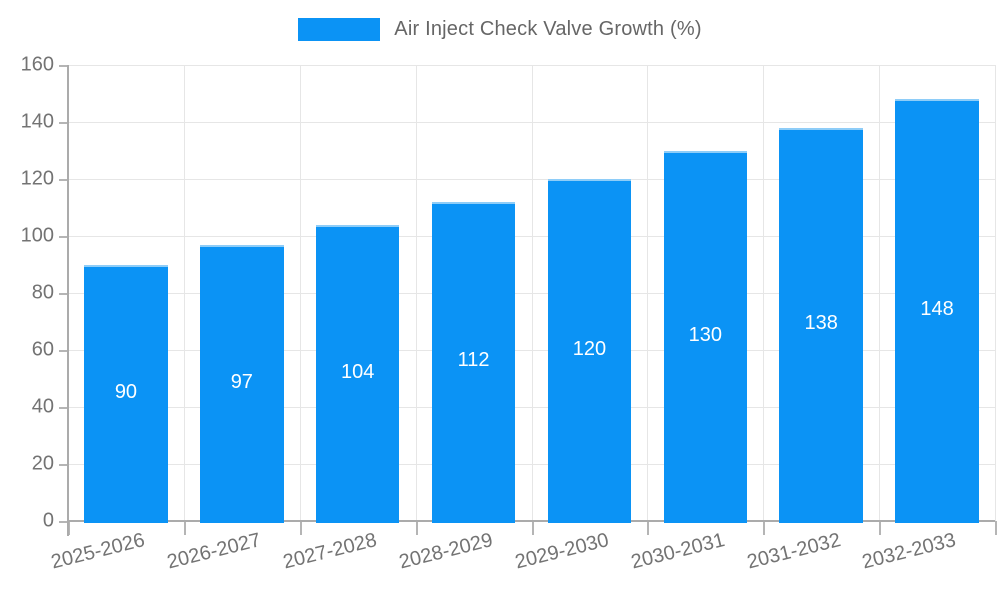 The width and height of the screenshot is (1000, 600). Describe the element at coordinates (68, 300) in the screenshot. I see `y-axis-line` at that location.